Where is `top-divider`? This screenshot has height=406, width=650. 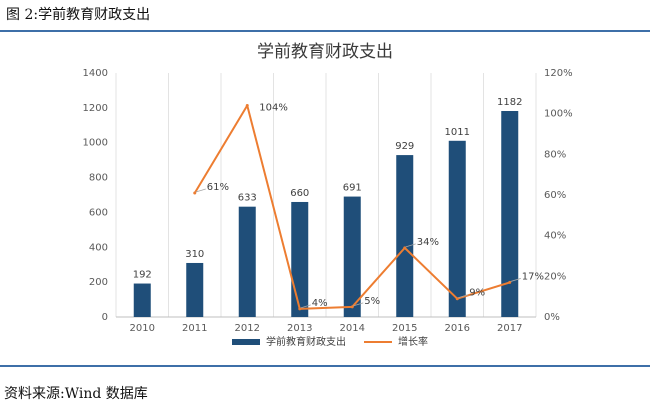 top-divider is located at coordinates (325, 31).